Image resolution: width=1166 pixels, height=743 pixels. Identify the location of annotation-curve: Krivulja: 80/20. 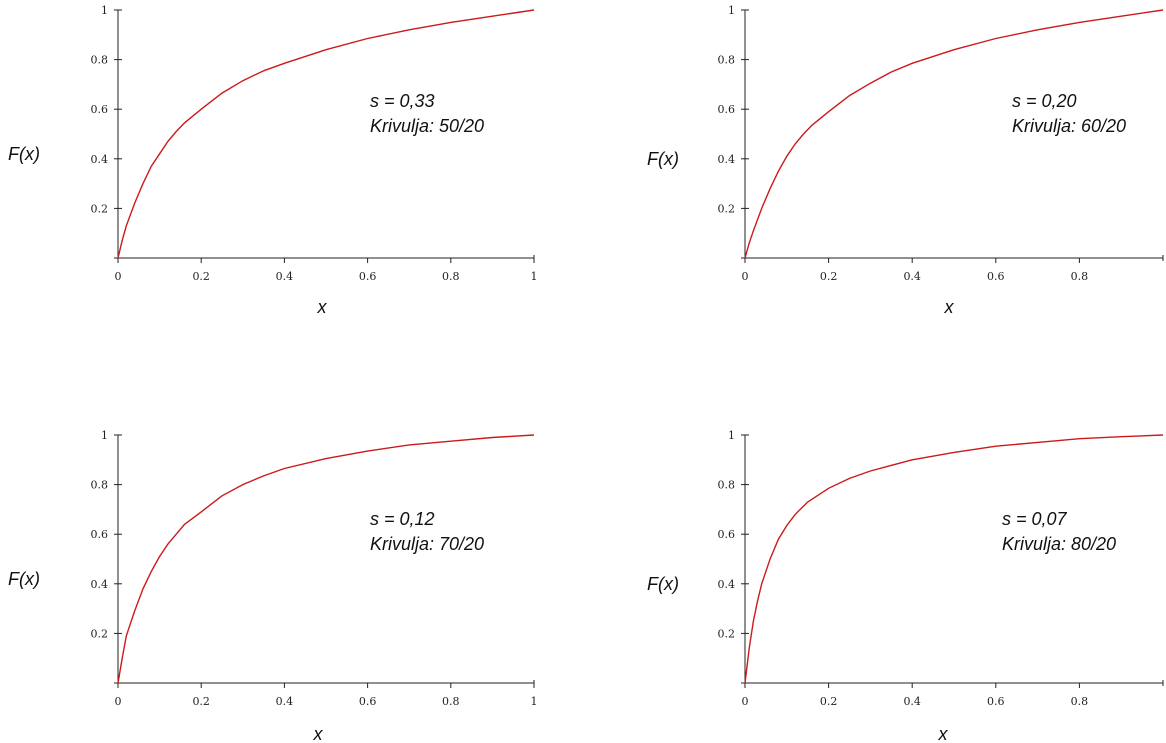
(1059, 544).